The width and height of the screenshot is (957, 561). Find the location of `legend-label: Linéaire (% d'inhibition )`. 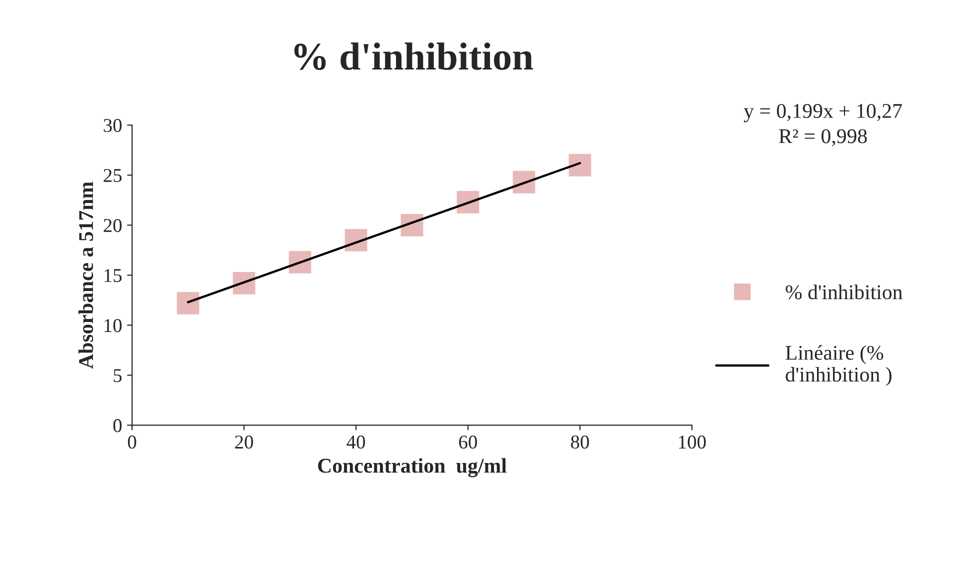

legend-label: Linéaire (% d'inhibition ) is located at coordinates (839, 365).